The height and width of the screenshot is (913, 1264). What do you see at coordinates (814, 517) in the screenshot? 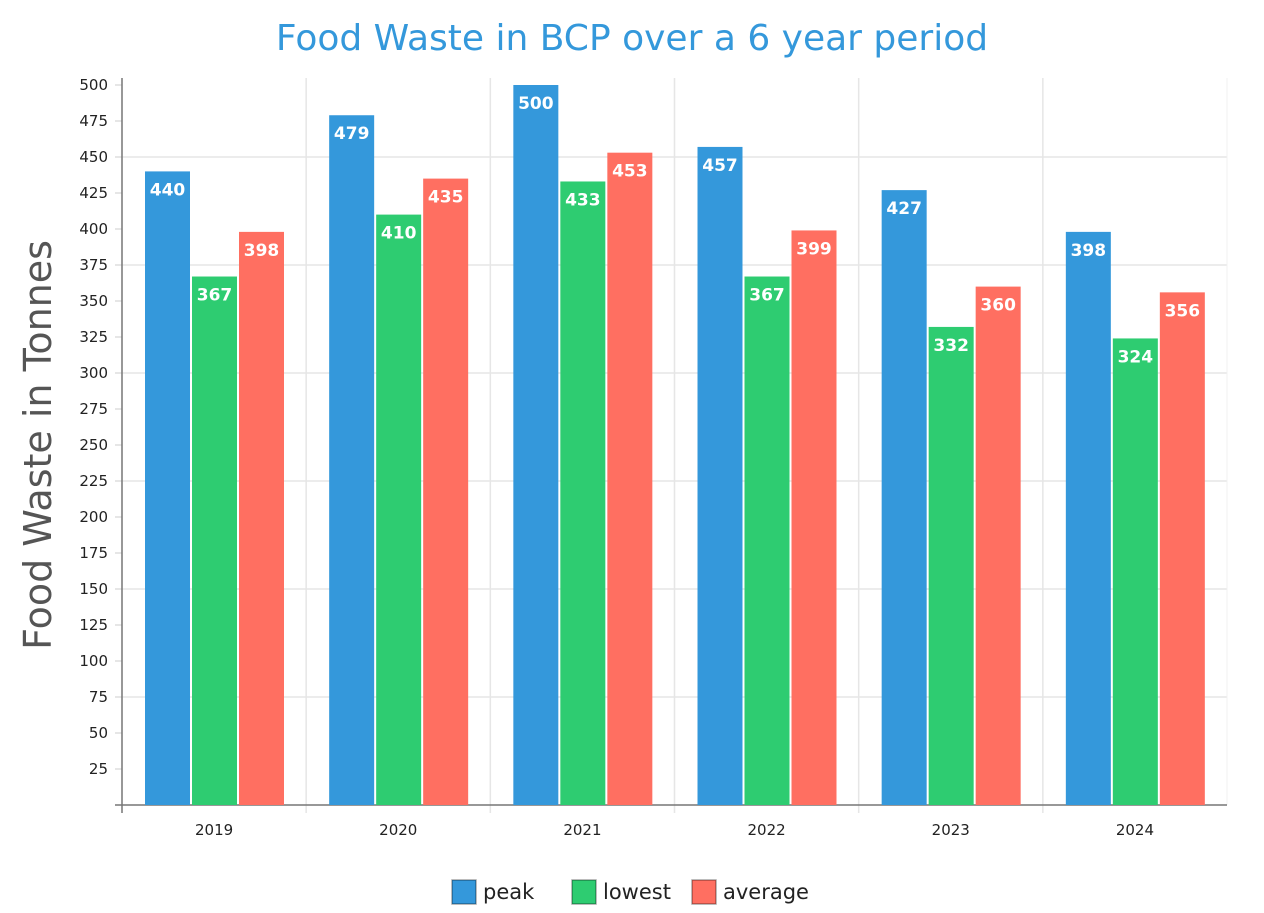
I see `bar-average-2022` at bounding box center [814, 517].